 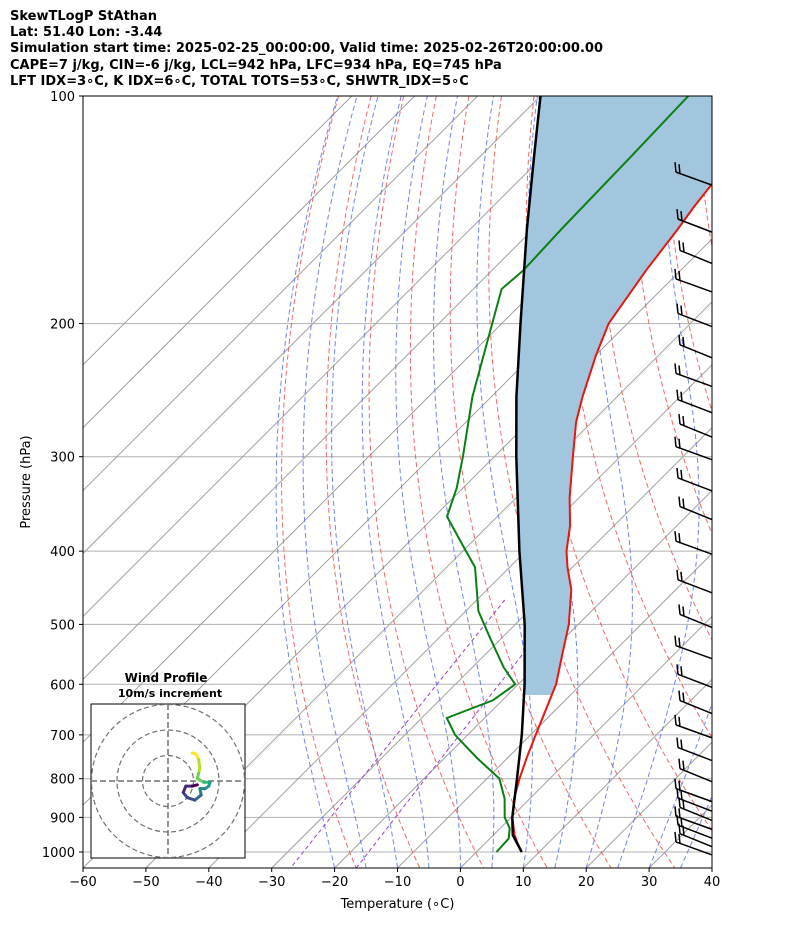 What do you see at coordinates (460, 882) in the screenshot?
I see `x-tick-label: 0` at bounding box center [460, 882].